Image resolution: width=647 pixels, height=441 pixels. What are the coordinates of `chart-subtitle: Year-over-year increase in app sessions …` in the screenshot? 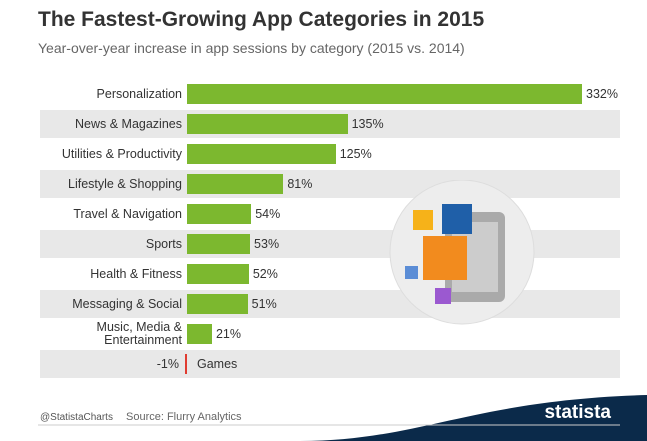 It's located at (251, 48).